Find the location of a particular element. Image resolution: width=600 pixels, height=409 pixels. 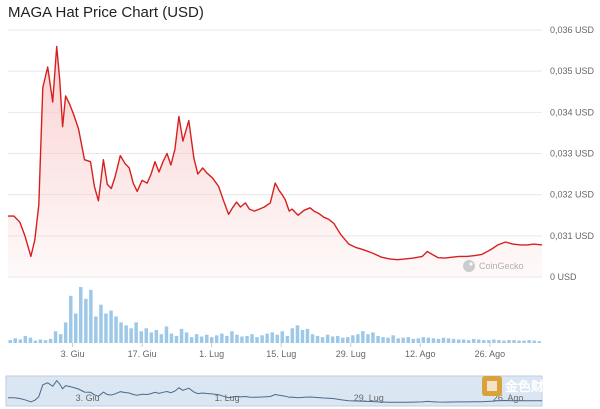

x-tick-label: 29. Lug is located at coordinates (351, 354).